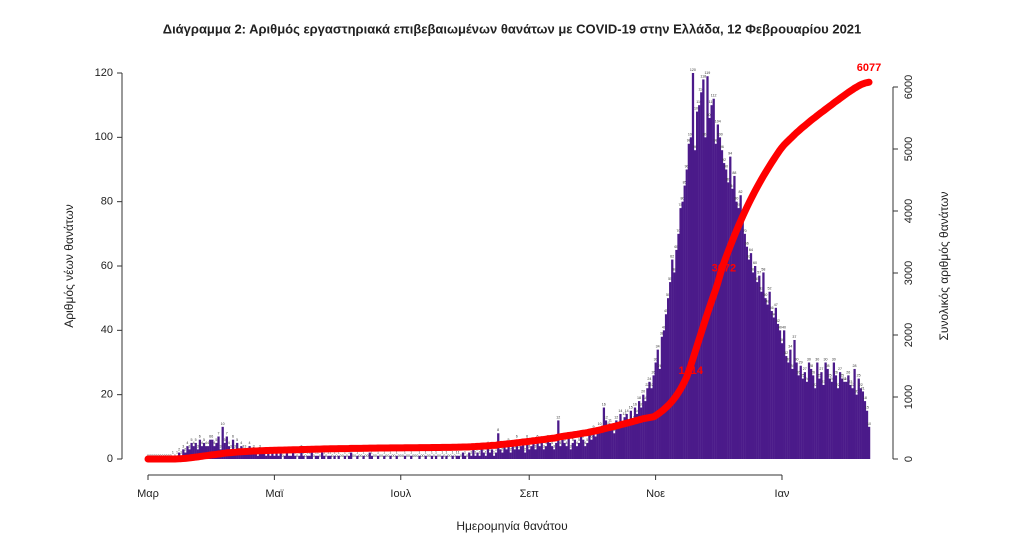  I want to click on bar-value-label: 55, so click(670, 279).